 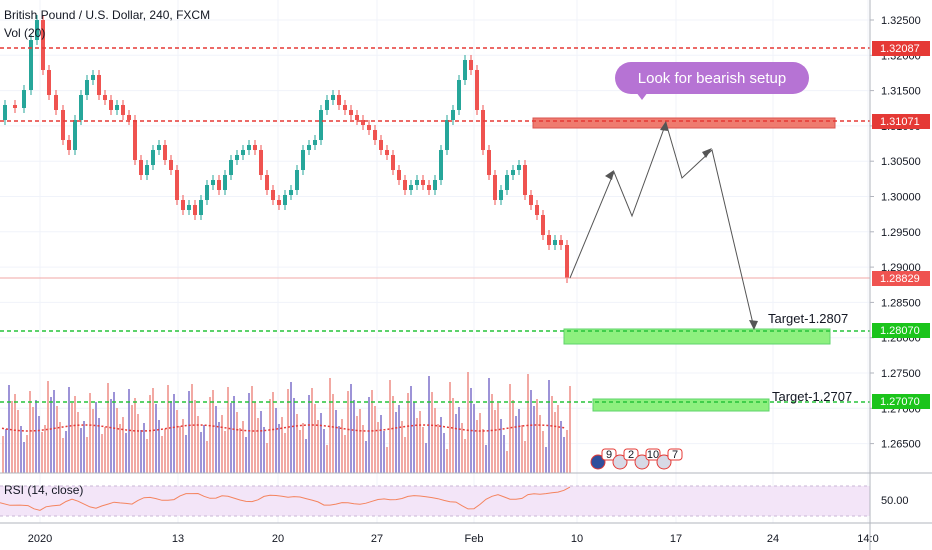 What do you see at coordinates (625, 459) in the screenshot?
I see `event-icon-us: 2` at bounding box center [625, 459].